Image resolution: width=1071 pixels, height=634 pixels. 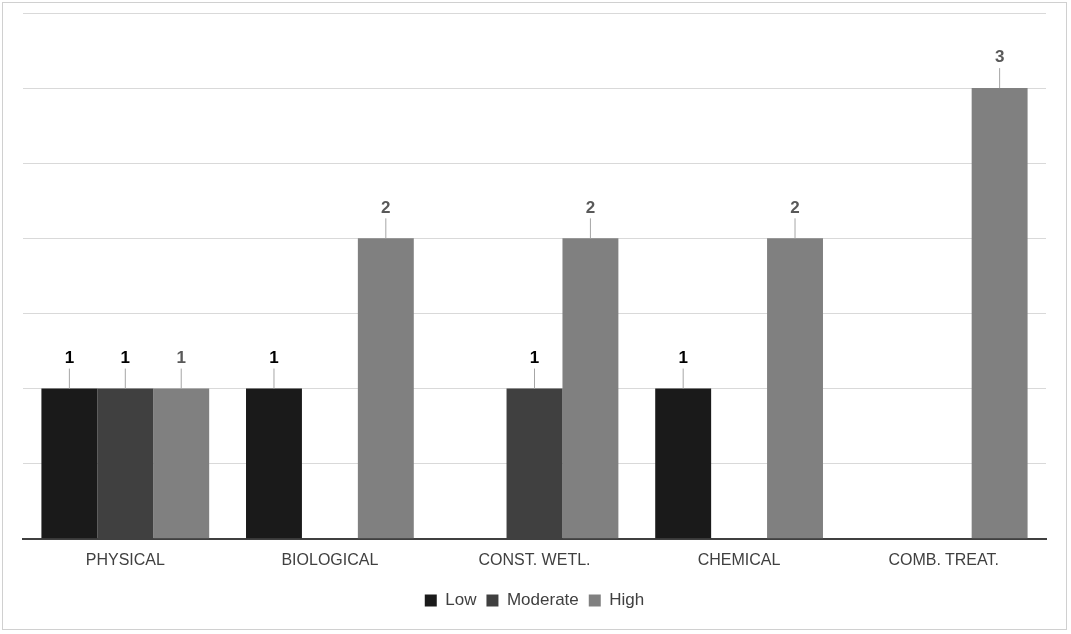 What do you see at coordinates (330, 559) in the screenshot?
I see `x-tick-label: BIOLOGICAL` at bounding box center [330, 559].